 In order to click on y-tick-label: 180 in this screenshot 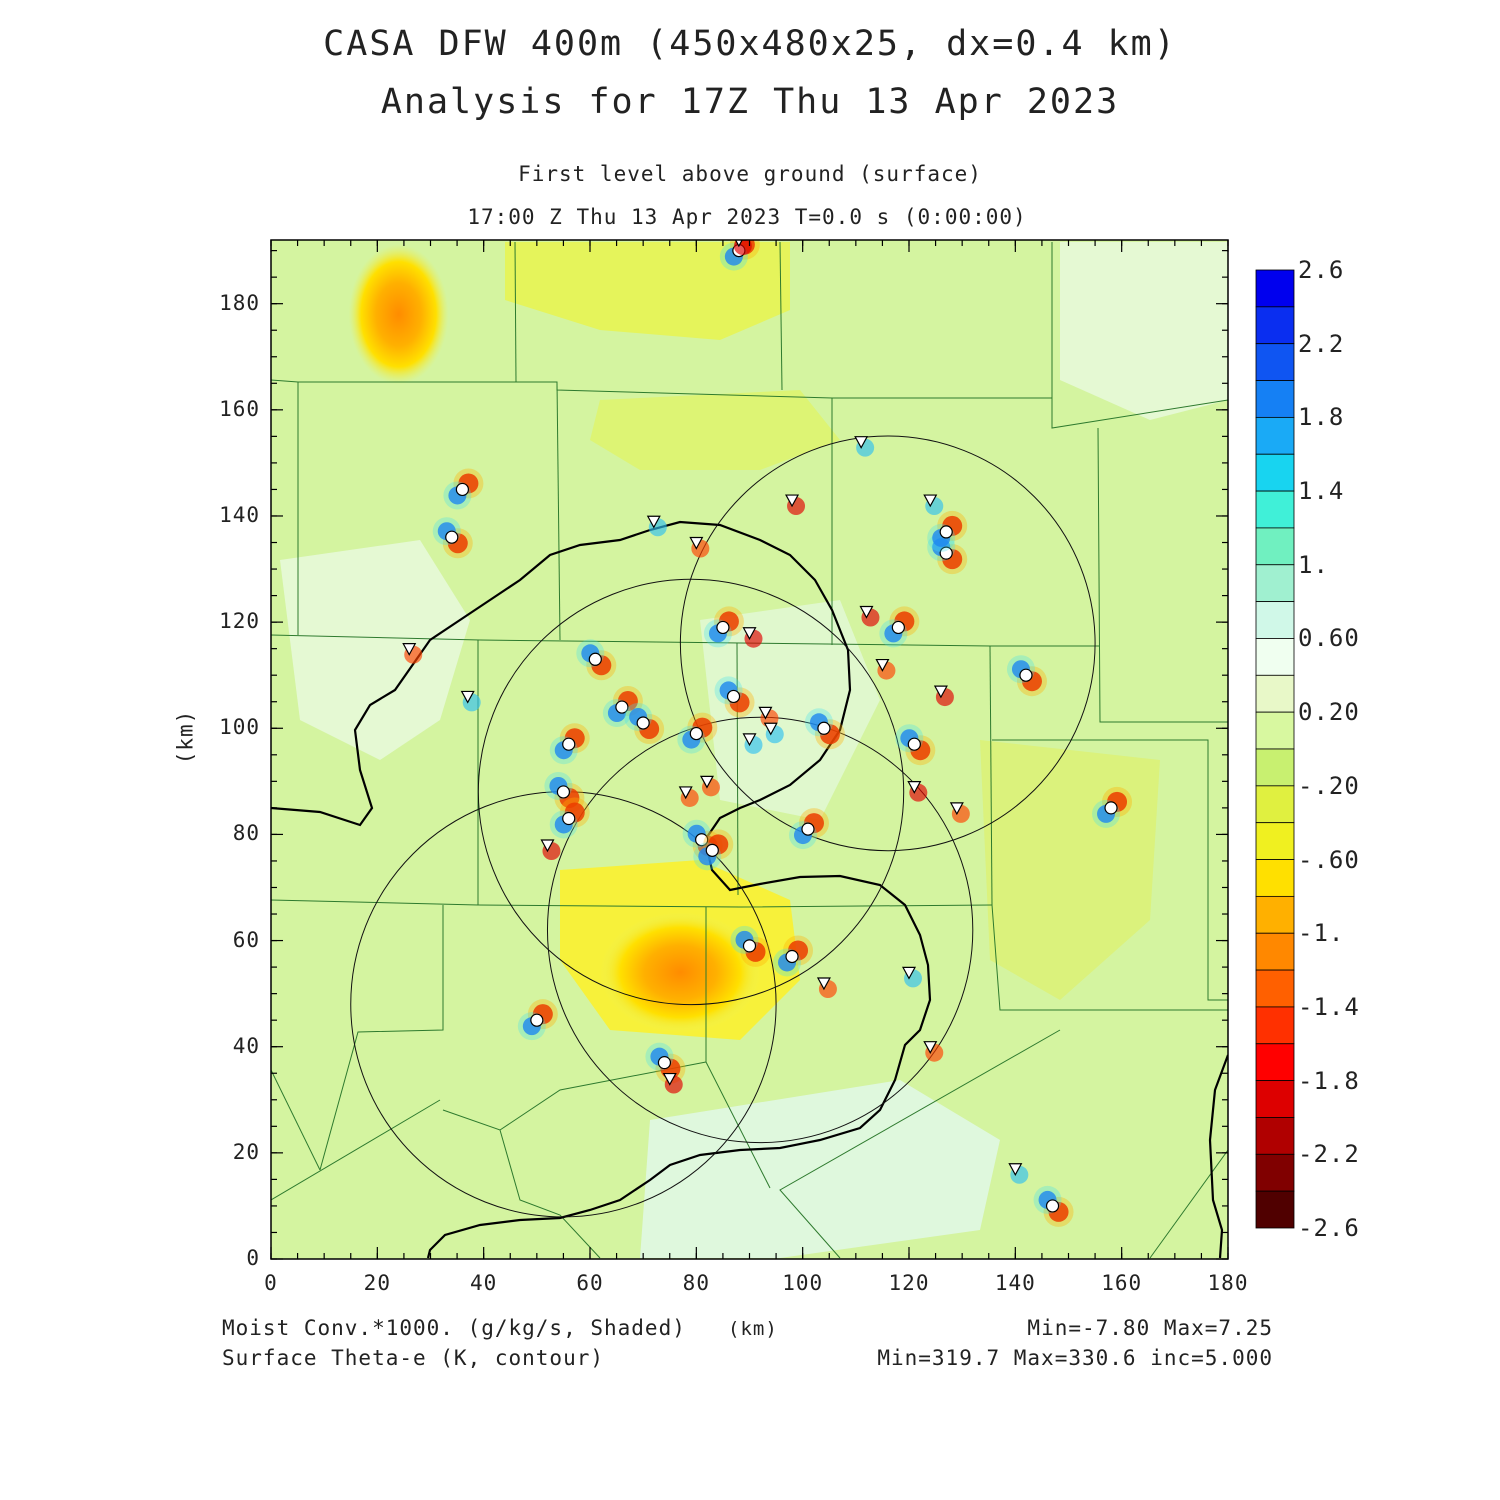, I will do `click(239, 302)`.